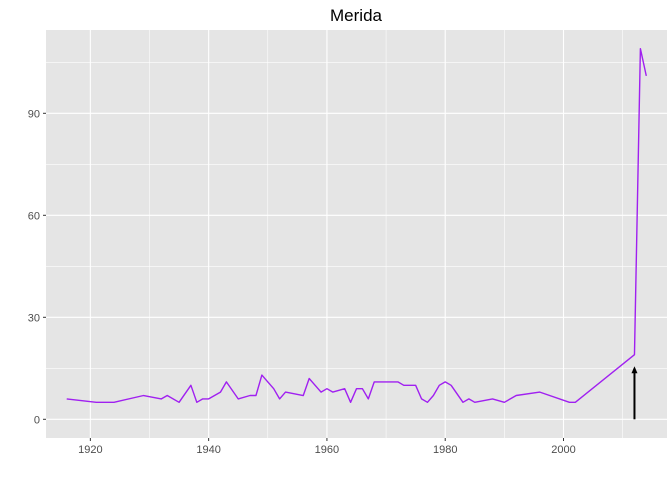 Image resolution: width=672 pixels, height=480 pixels. Describe the element at coordinates (34, 318) in the screenshot. I see `y-tick-label: 30` at that location.